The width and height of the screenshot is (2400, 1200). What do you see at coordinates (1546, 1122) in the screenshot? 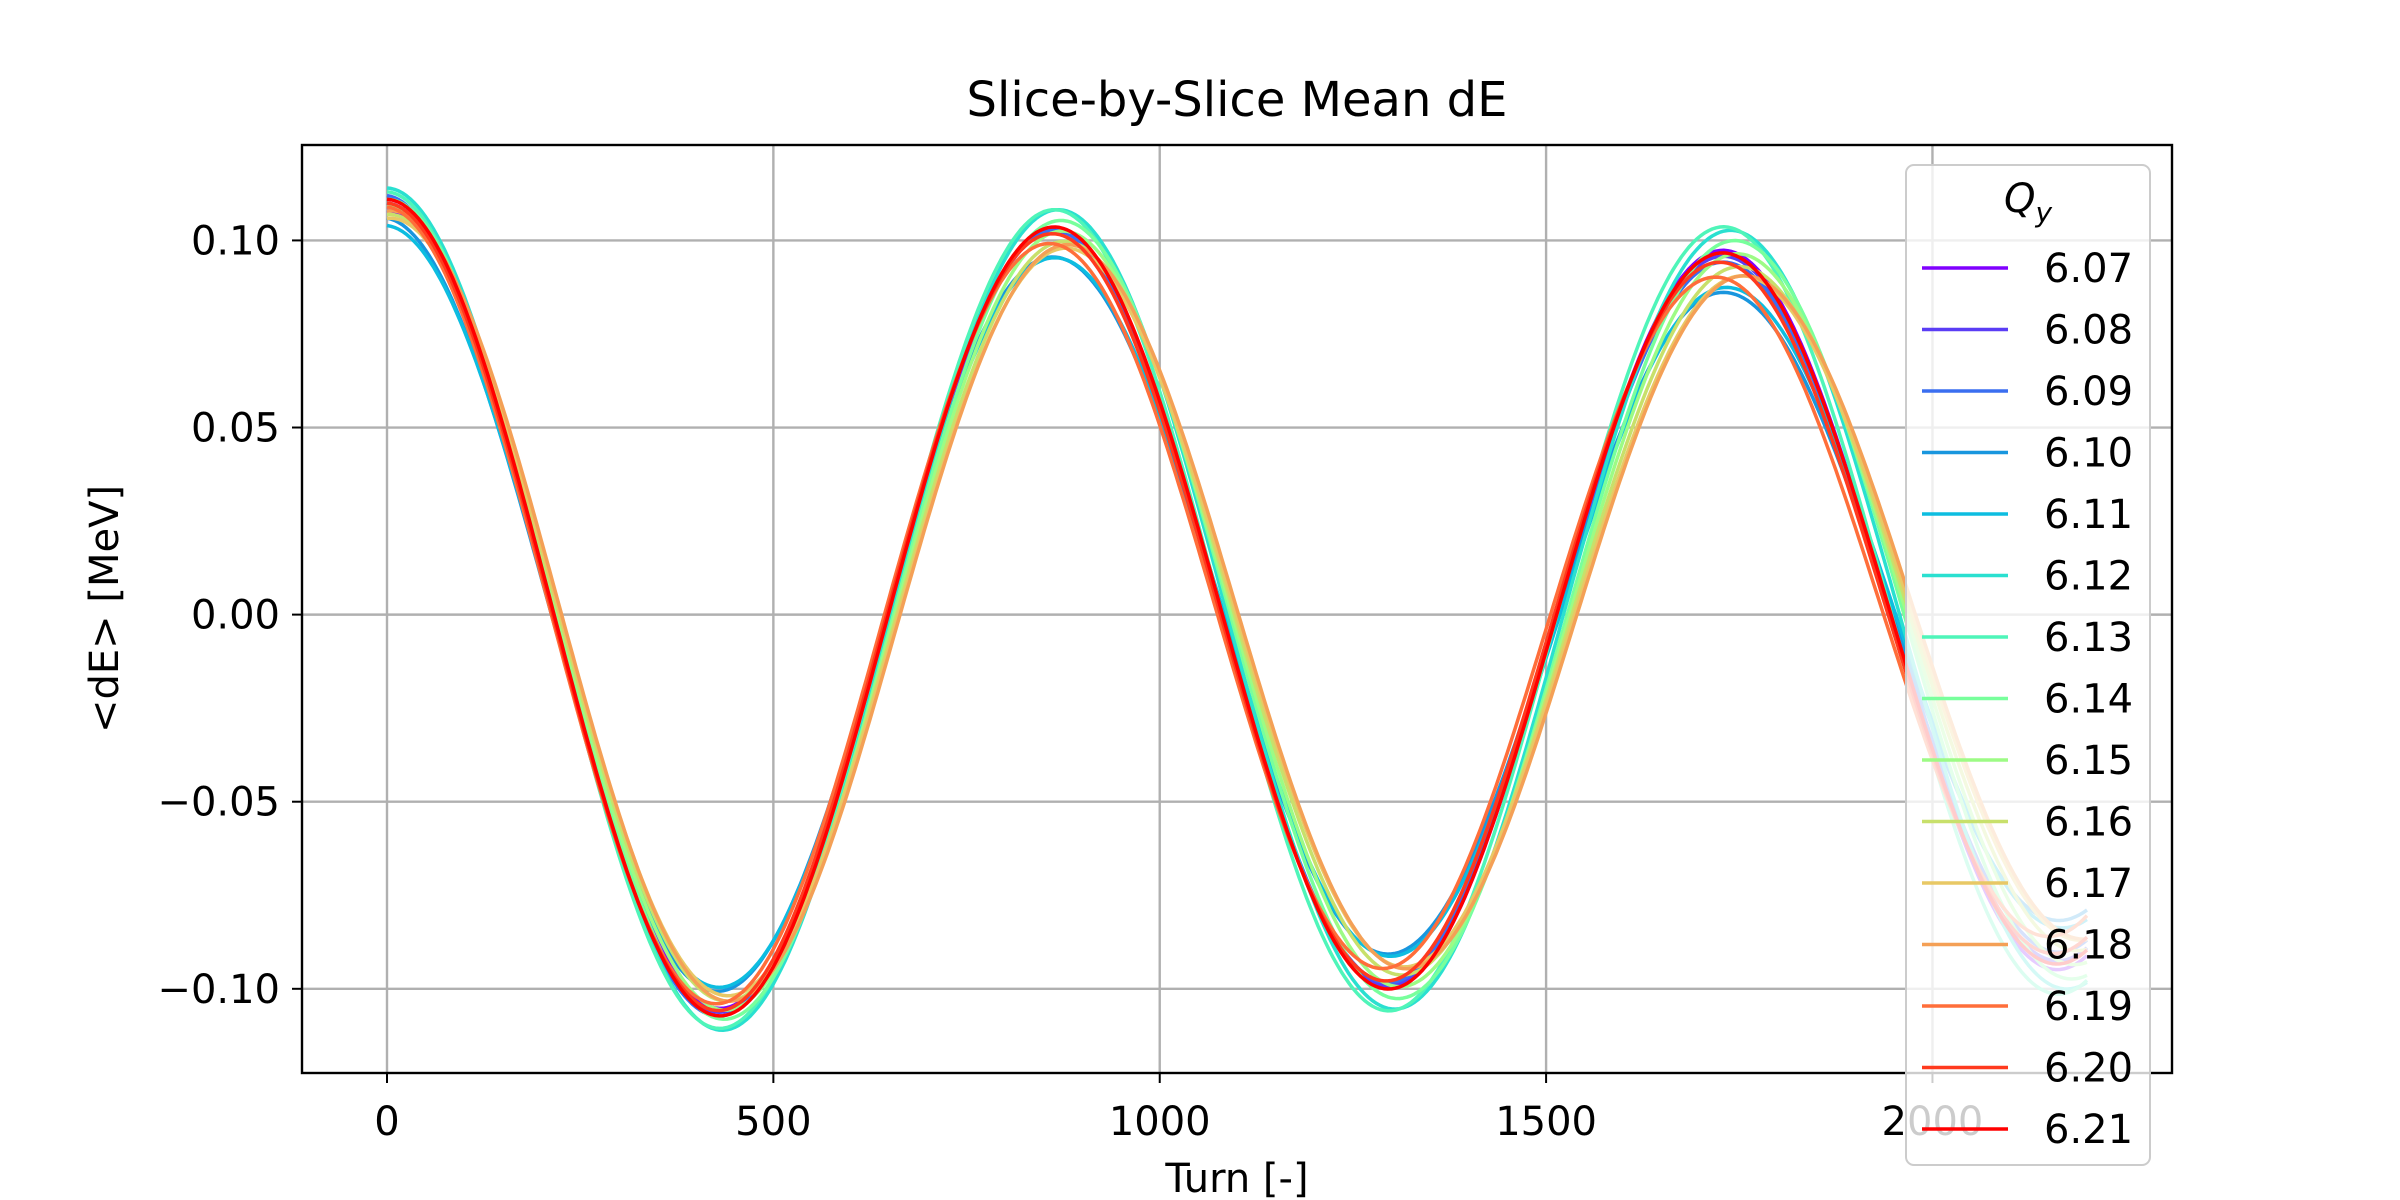
I see `x-tick-label-3: 1500` at bounding box center [1546, 1122].